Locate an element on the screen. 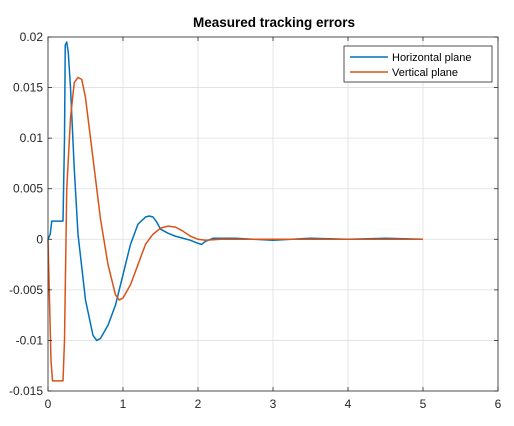 Image resolution: width=514 pixels, height=426 pixels. y-tick-label: -0.01 is located at coordinates (30, 340).